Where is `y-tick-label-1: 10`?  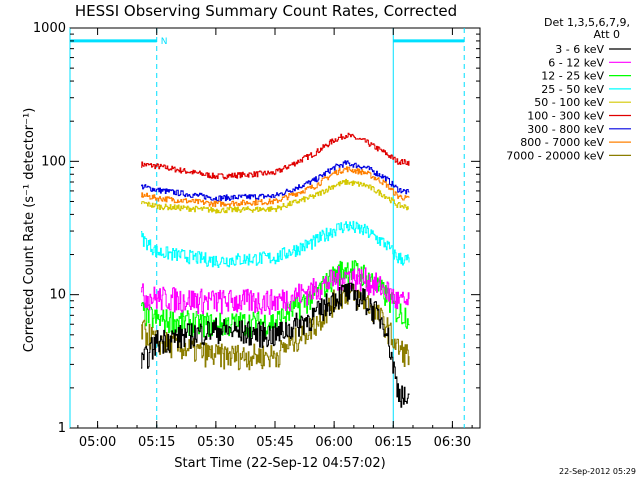
y-tick-label-1: 10 is located at coordinates (57, 295).